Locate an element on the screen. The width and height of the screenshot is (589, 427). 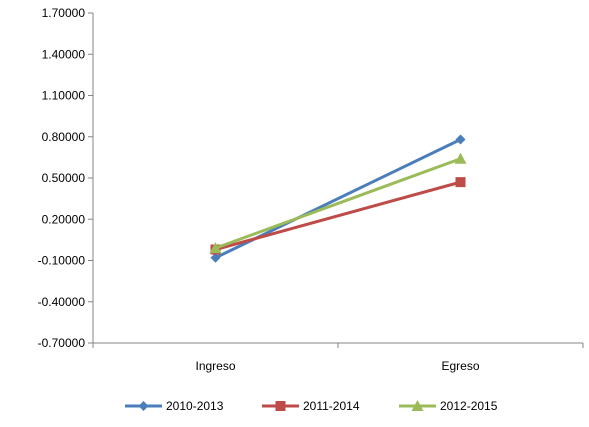
data-point-2011-2014-Egreso is located at coordinates (460, 182).